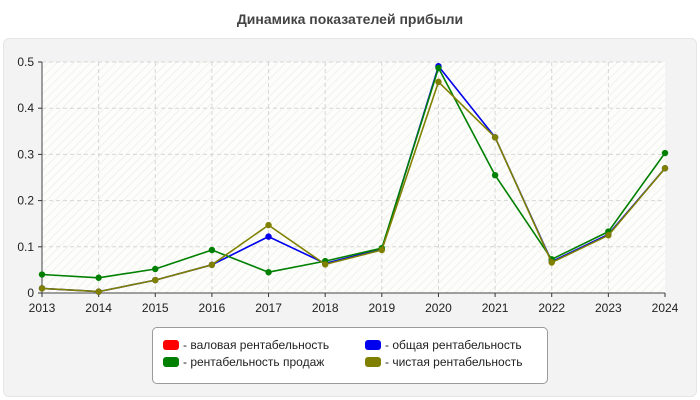 Image resolution: width=700 pixels, height=400 pixels. What do you see at coordinates (25, 108) in the screenshot?
I see `y-tick-label: 0.4` at bounding box center [25, 108].